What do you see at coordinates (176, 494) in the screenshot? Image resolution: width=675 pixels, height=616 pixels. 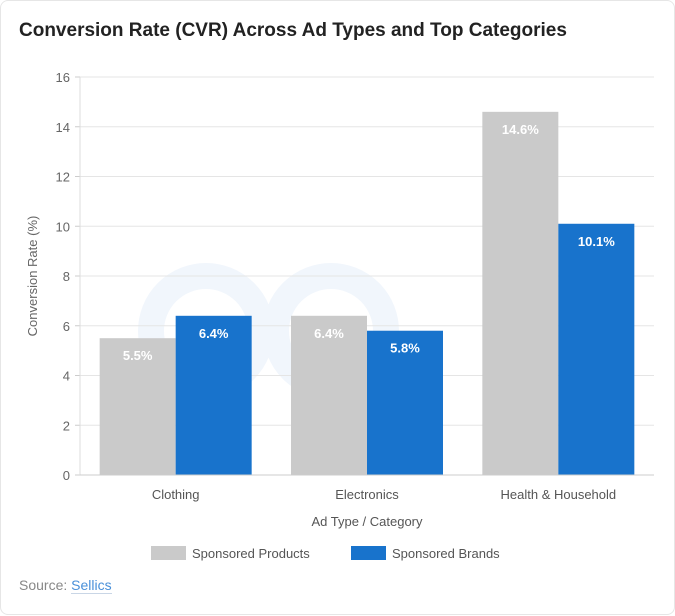 I see `x-tick-label: Clothing` at bounding box center [176, 494].